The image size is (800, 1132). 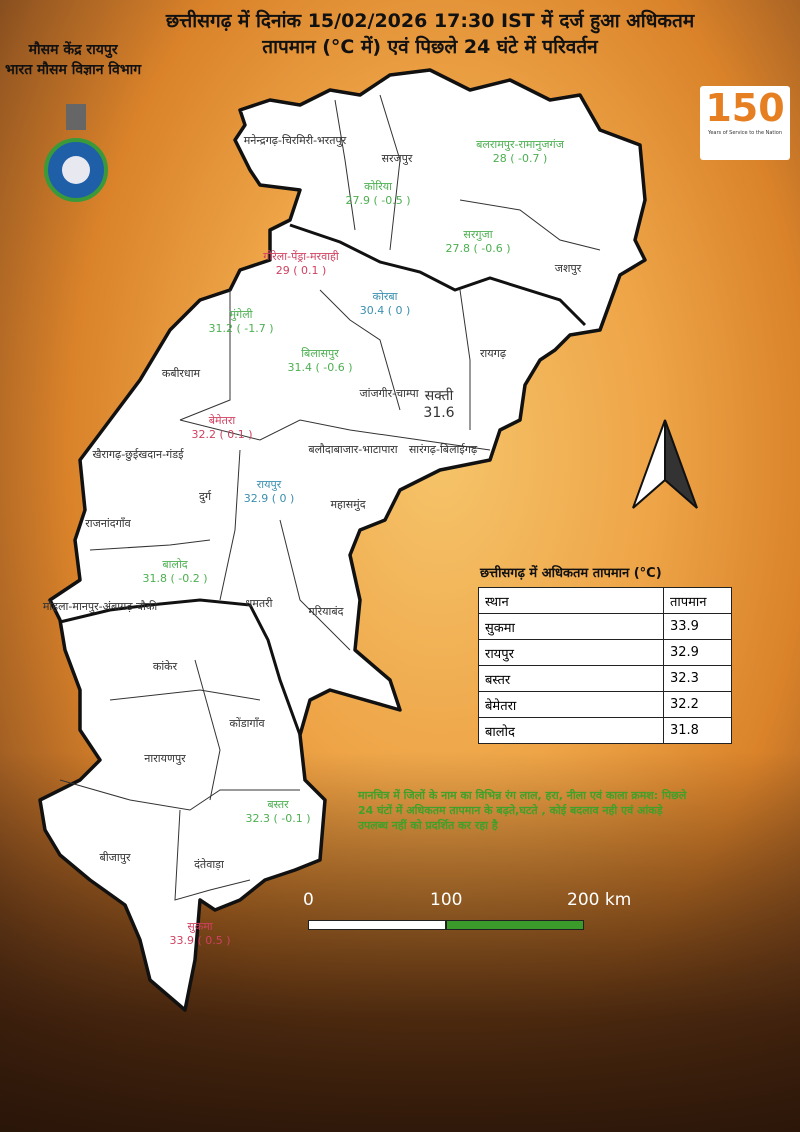 I want to click on district-label: नारायणपुर, so click(x=164, y=759).